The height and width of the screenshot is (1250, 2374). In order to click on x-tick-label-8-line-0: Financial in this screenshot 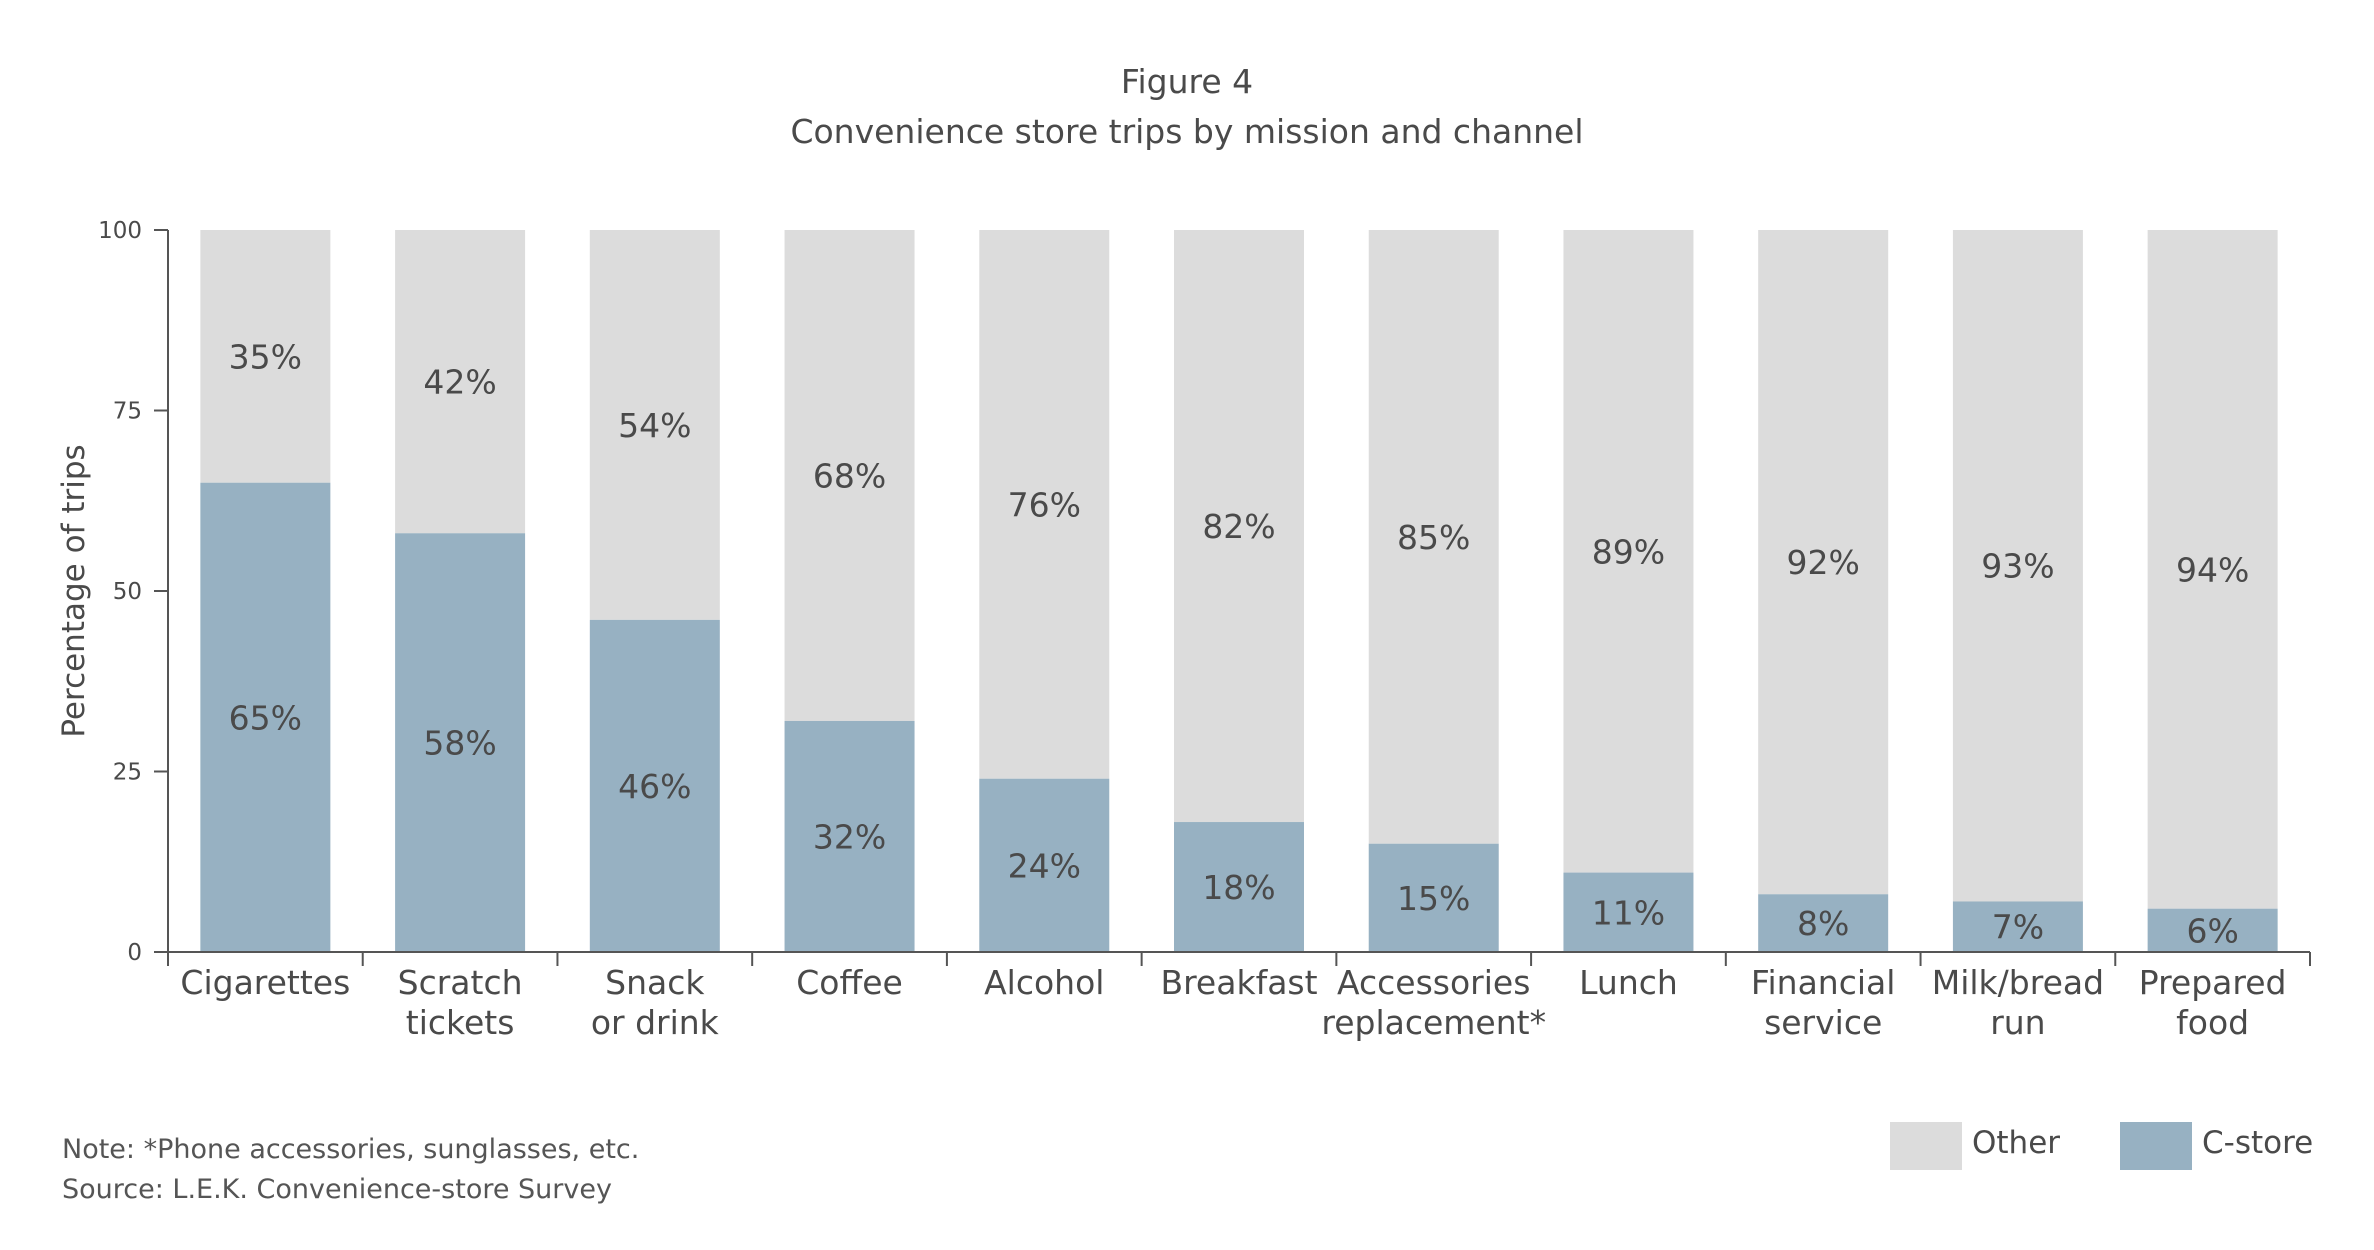, I will do `click(1823, 982)`.